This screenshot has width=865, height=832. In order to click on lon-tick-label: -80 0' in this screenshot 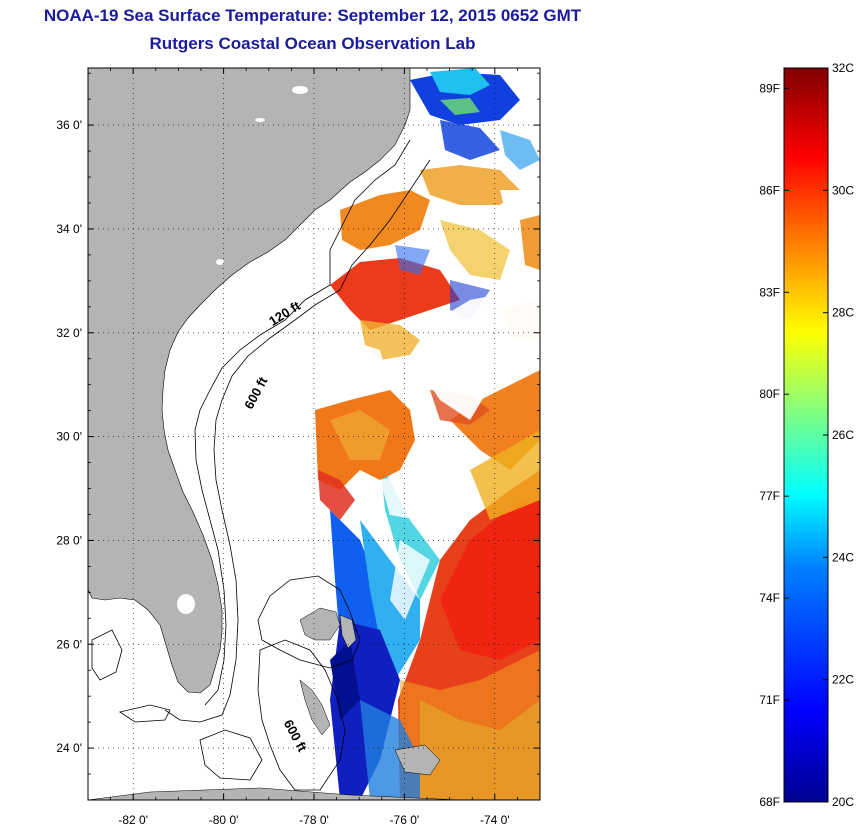, I will do `click(224, 820)`.